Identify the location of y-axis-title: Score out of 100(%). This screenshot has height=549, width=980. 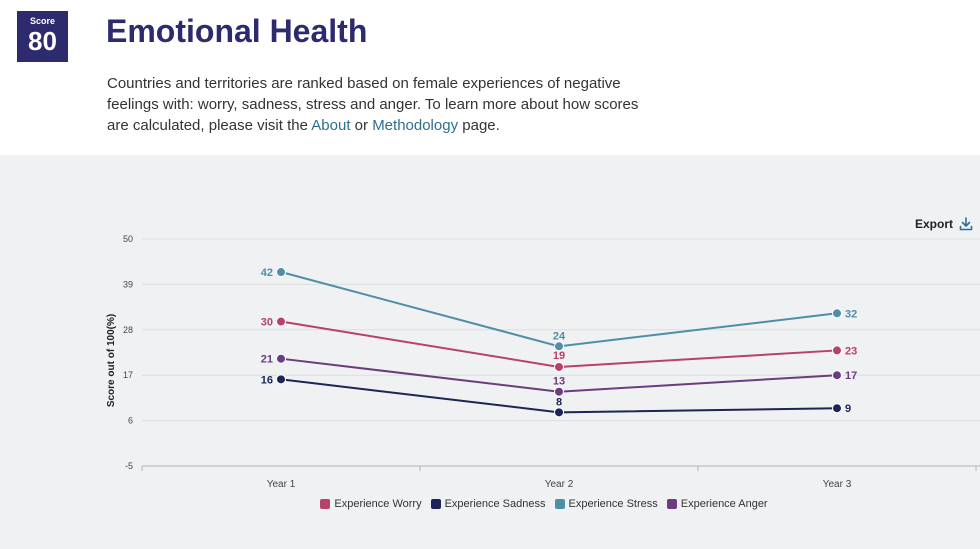
(111, 360).